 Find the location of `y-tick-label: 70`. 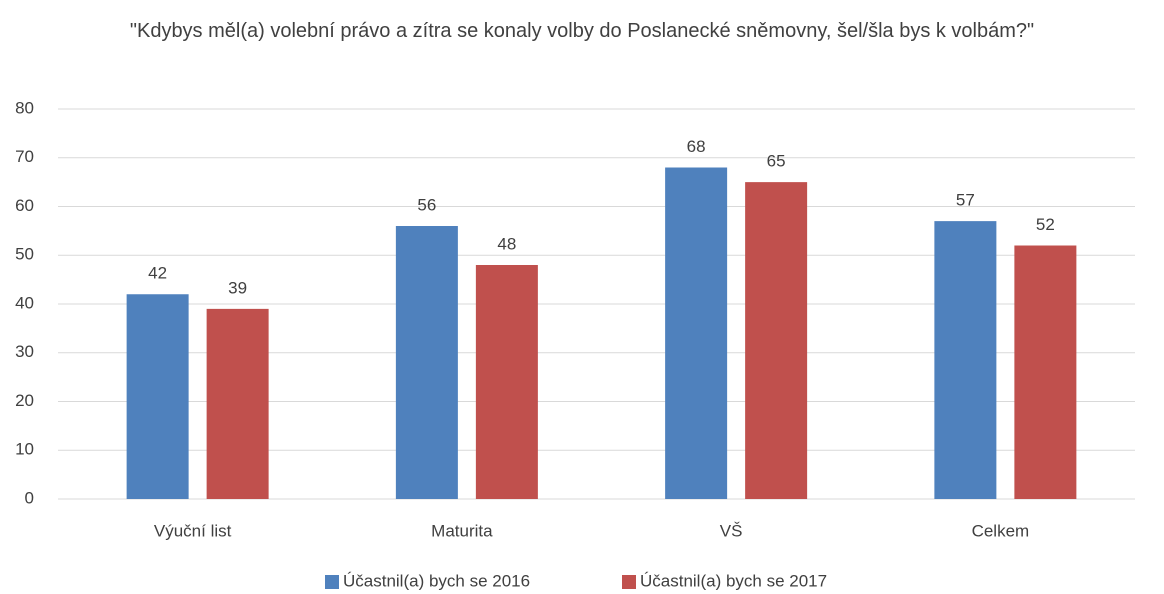

y-tick-label: 70 is located at coordinates (24, 156).